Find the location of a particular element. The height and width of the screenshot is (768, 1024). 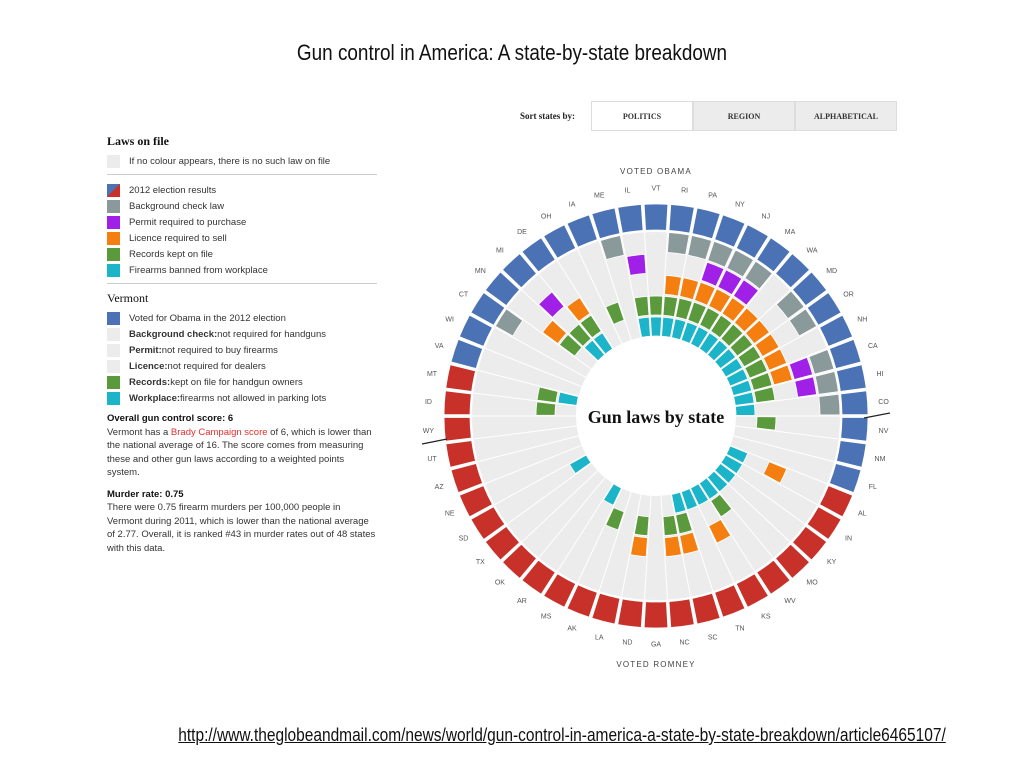

records-cell-md is located at coordinates (741, 345).